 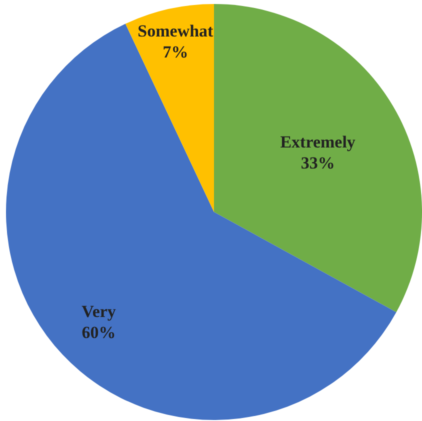 I want to click on slice-label: Extremely, so click(x=318, y=142).